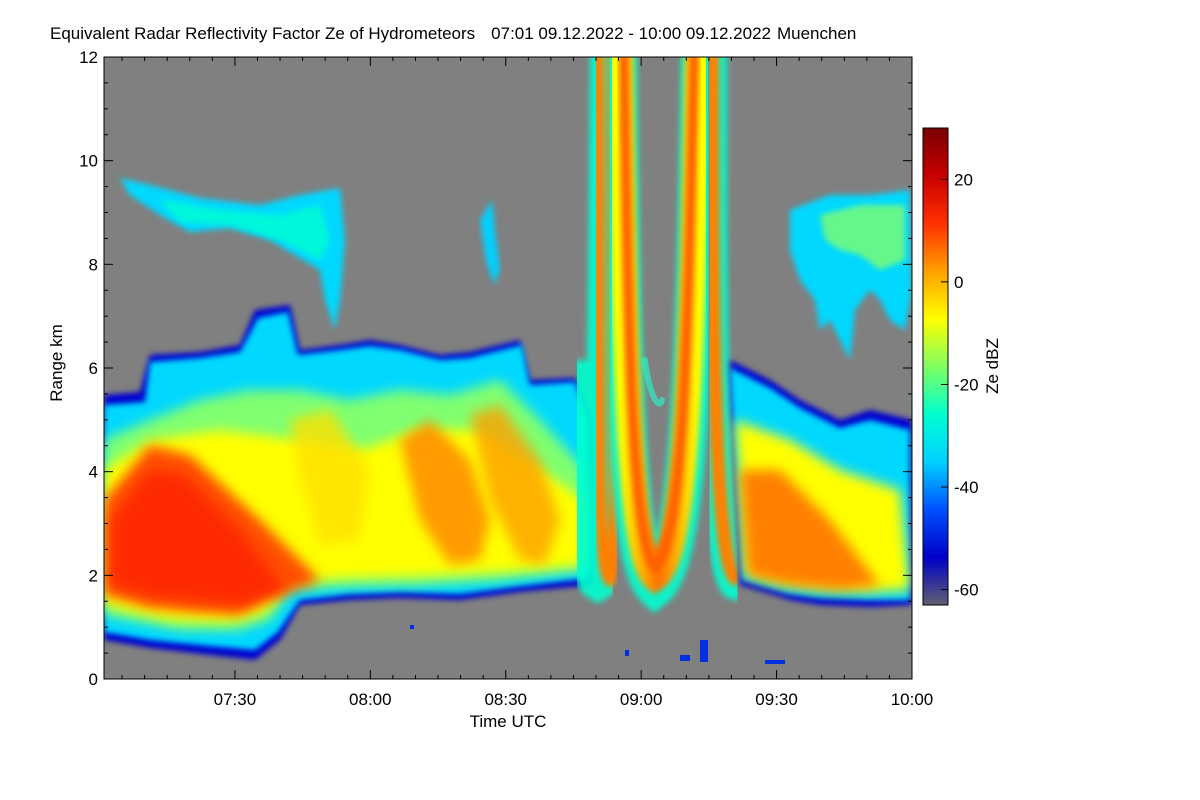 The image size is (1200, 800). I want to click on x-tick-label: 09:30, so click(776, 699).